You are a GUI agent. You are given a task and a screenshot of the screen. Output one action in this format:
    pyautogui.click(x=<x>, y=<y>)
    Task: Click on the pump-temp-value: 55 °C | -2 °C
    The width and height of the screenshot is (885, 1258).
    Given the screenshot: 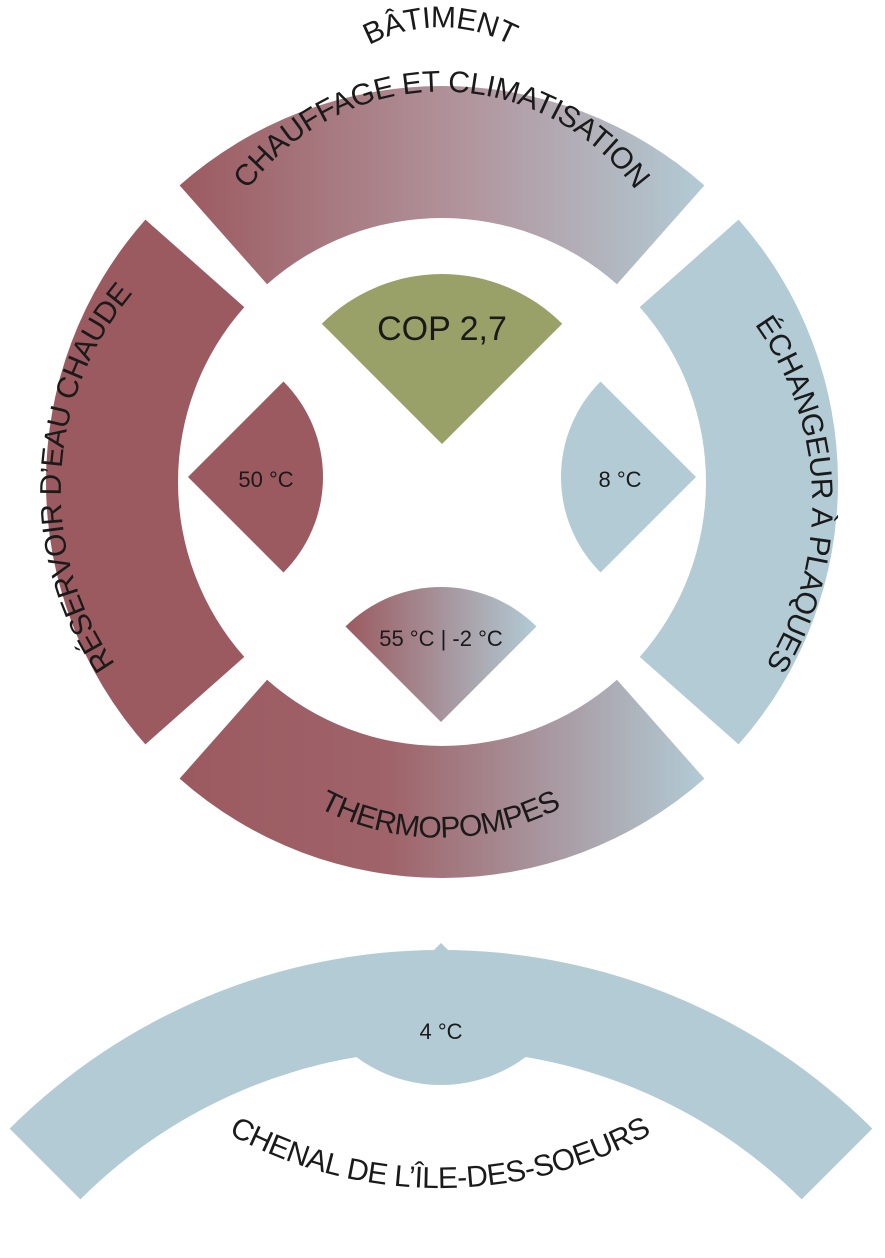 What is the action you would take?
    pyautogui.click(x=441, y=638)
    